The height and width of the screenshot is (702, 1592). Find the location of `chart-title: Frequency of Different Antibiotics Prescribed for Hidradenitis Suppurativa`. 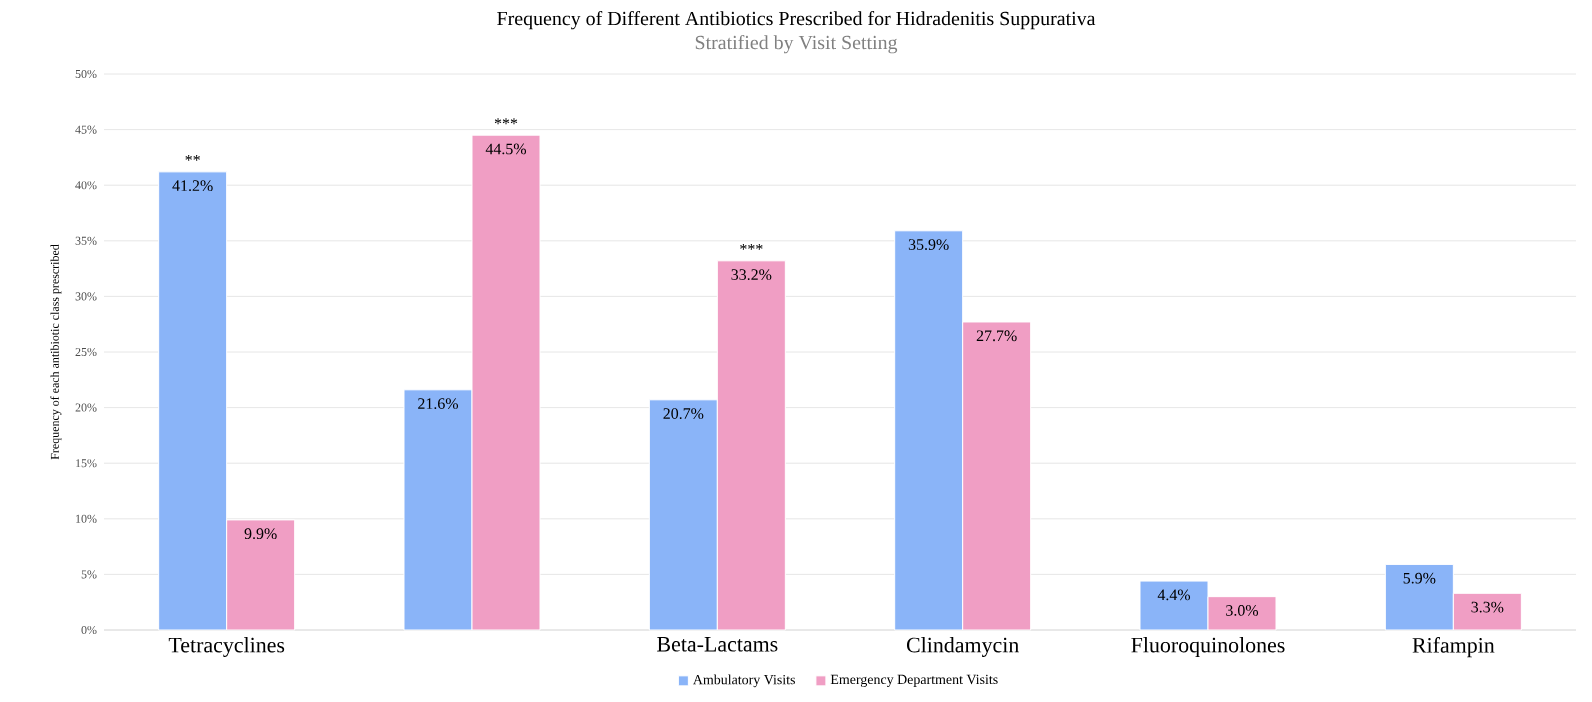

chart-title: Frequency of Different Antibiotics Prescribed for Hidradenitis Suppurativa is located at coordinates (796, 20).